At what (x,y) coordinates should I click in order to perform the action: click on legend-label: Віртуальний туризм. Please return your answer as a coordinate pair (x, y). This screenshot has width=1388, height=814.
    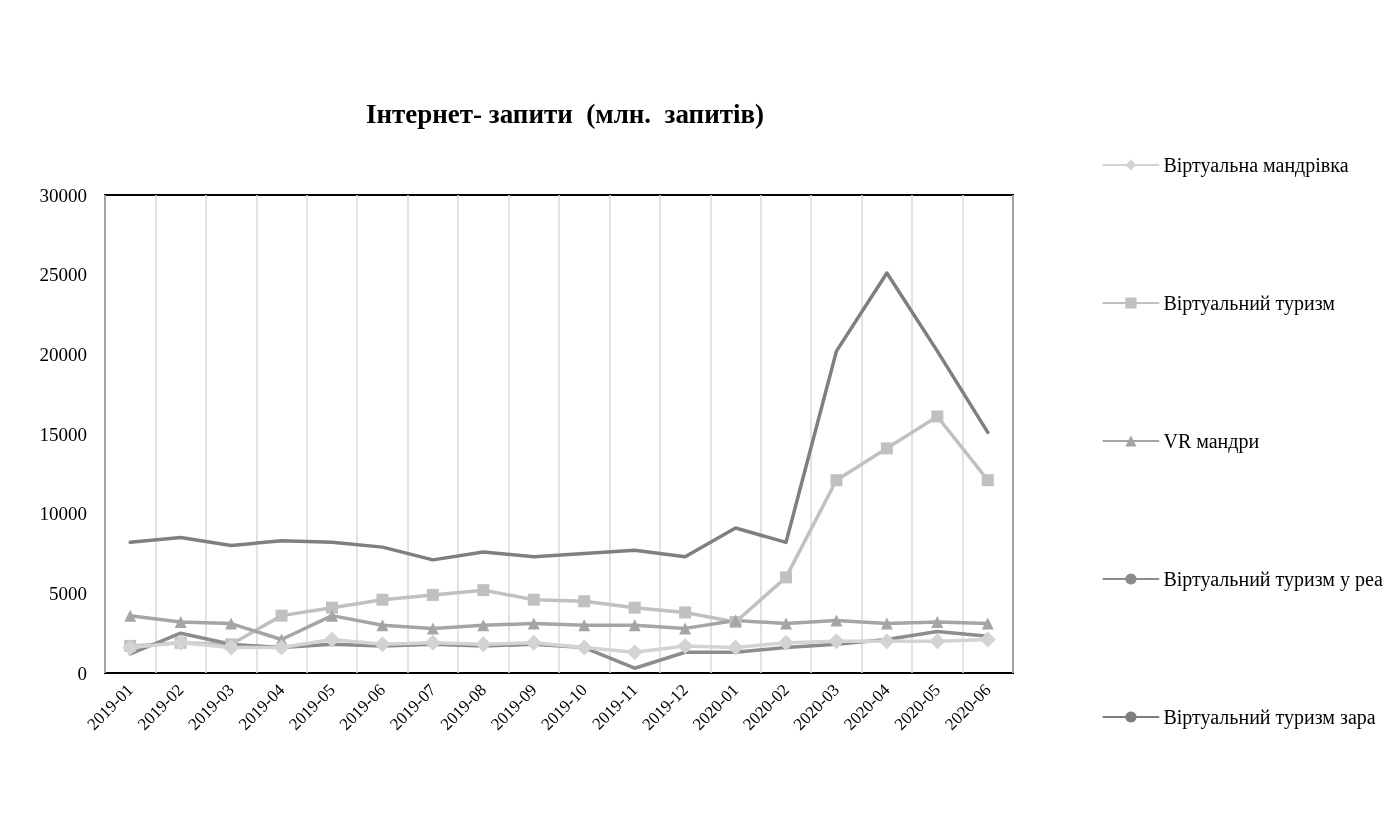
    Looking at the image, I should click on (1249, 303).